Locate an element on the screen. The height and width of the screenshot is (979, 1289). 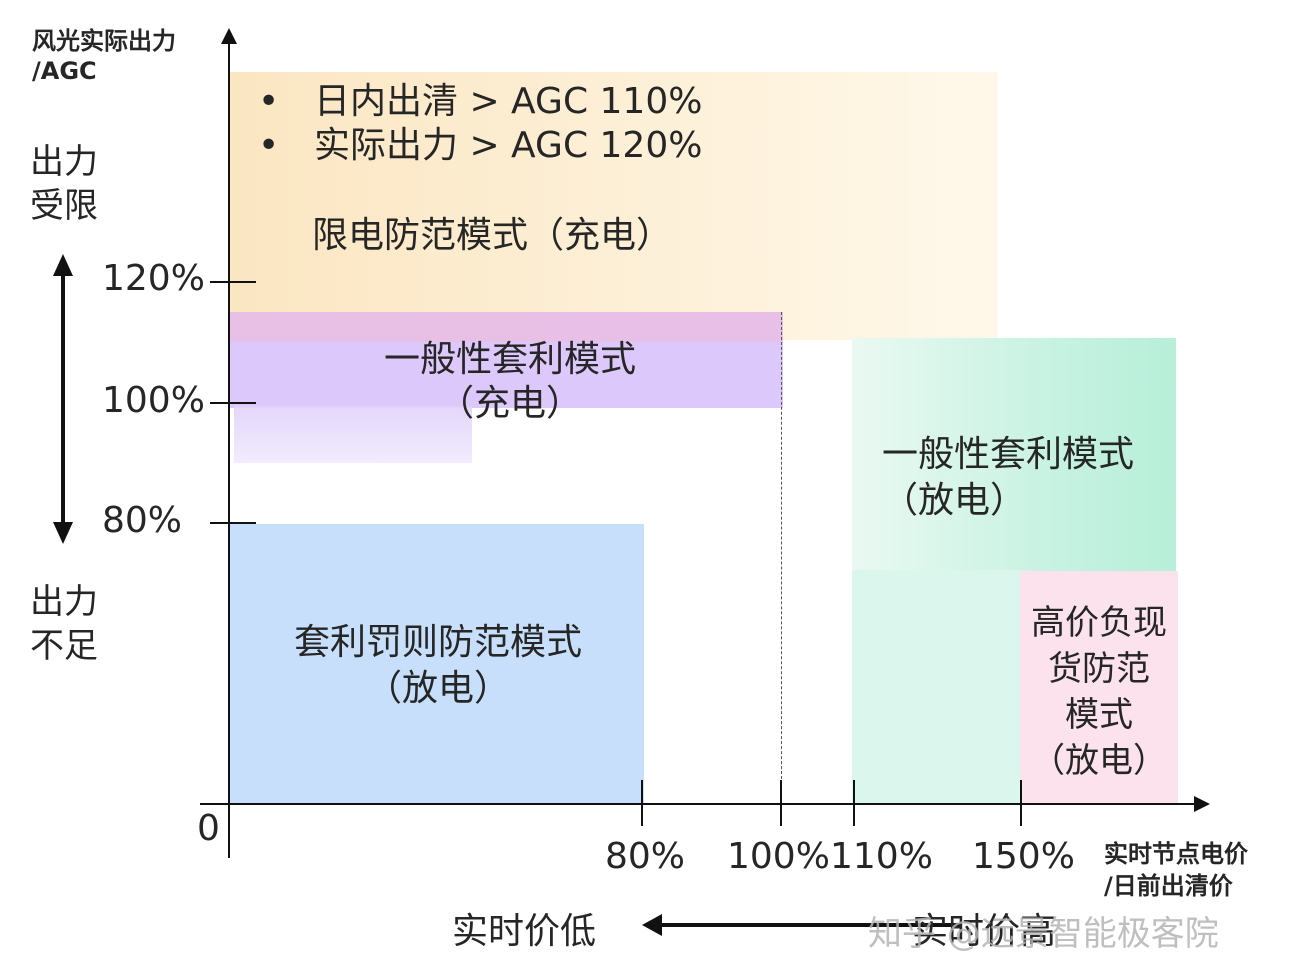
arbitrage-penalty-region is located at coordinates (437, 664).